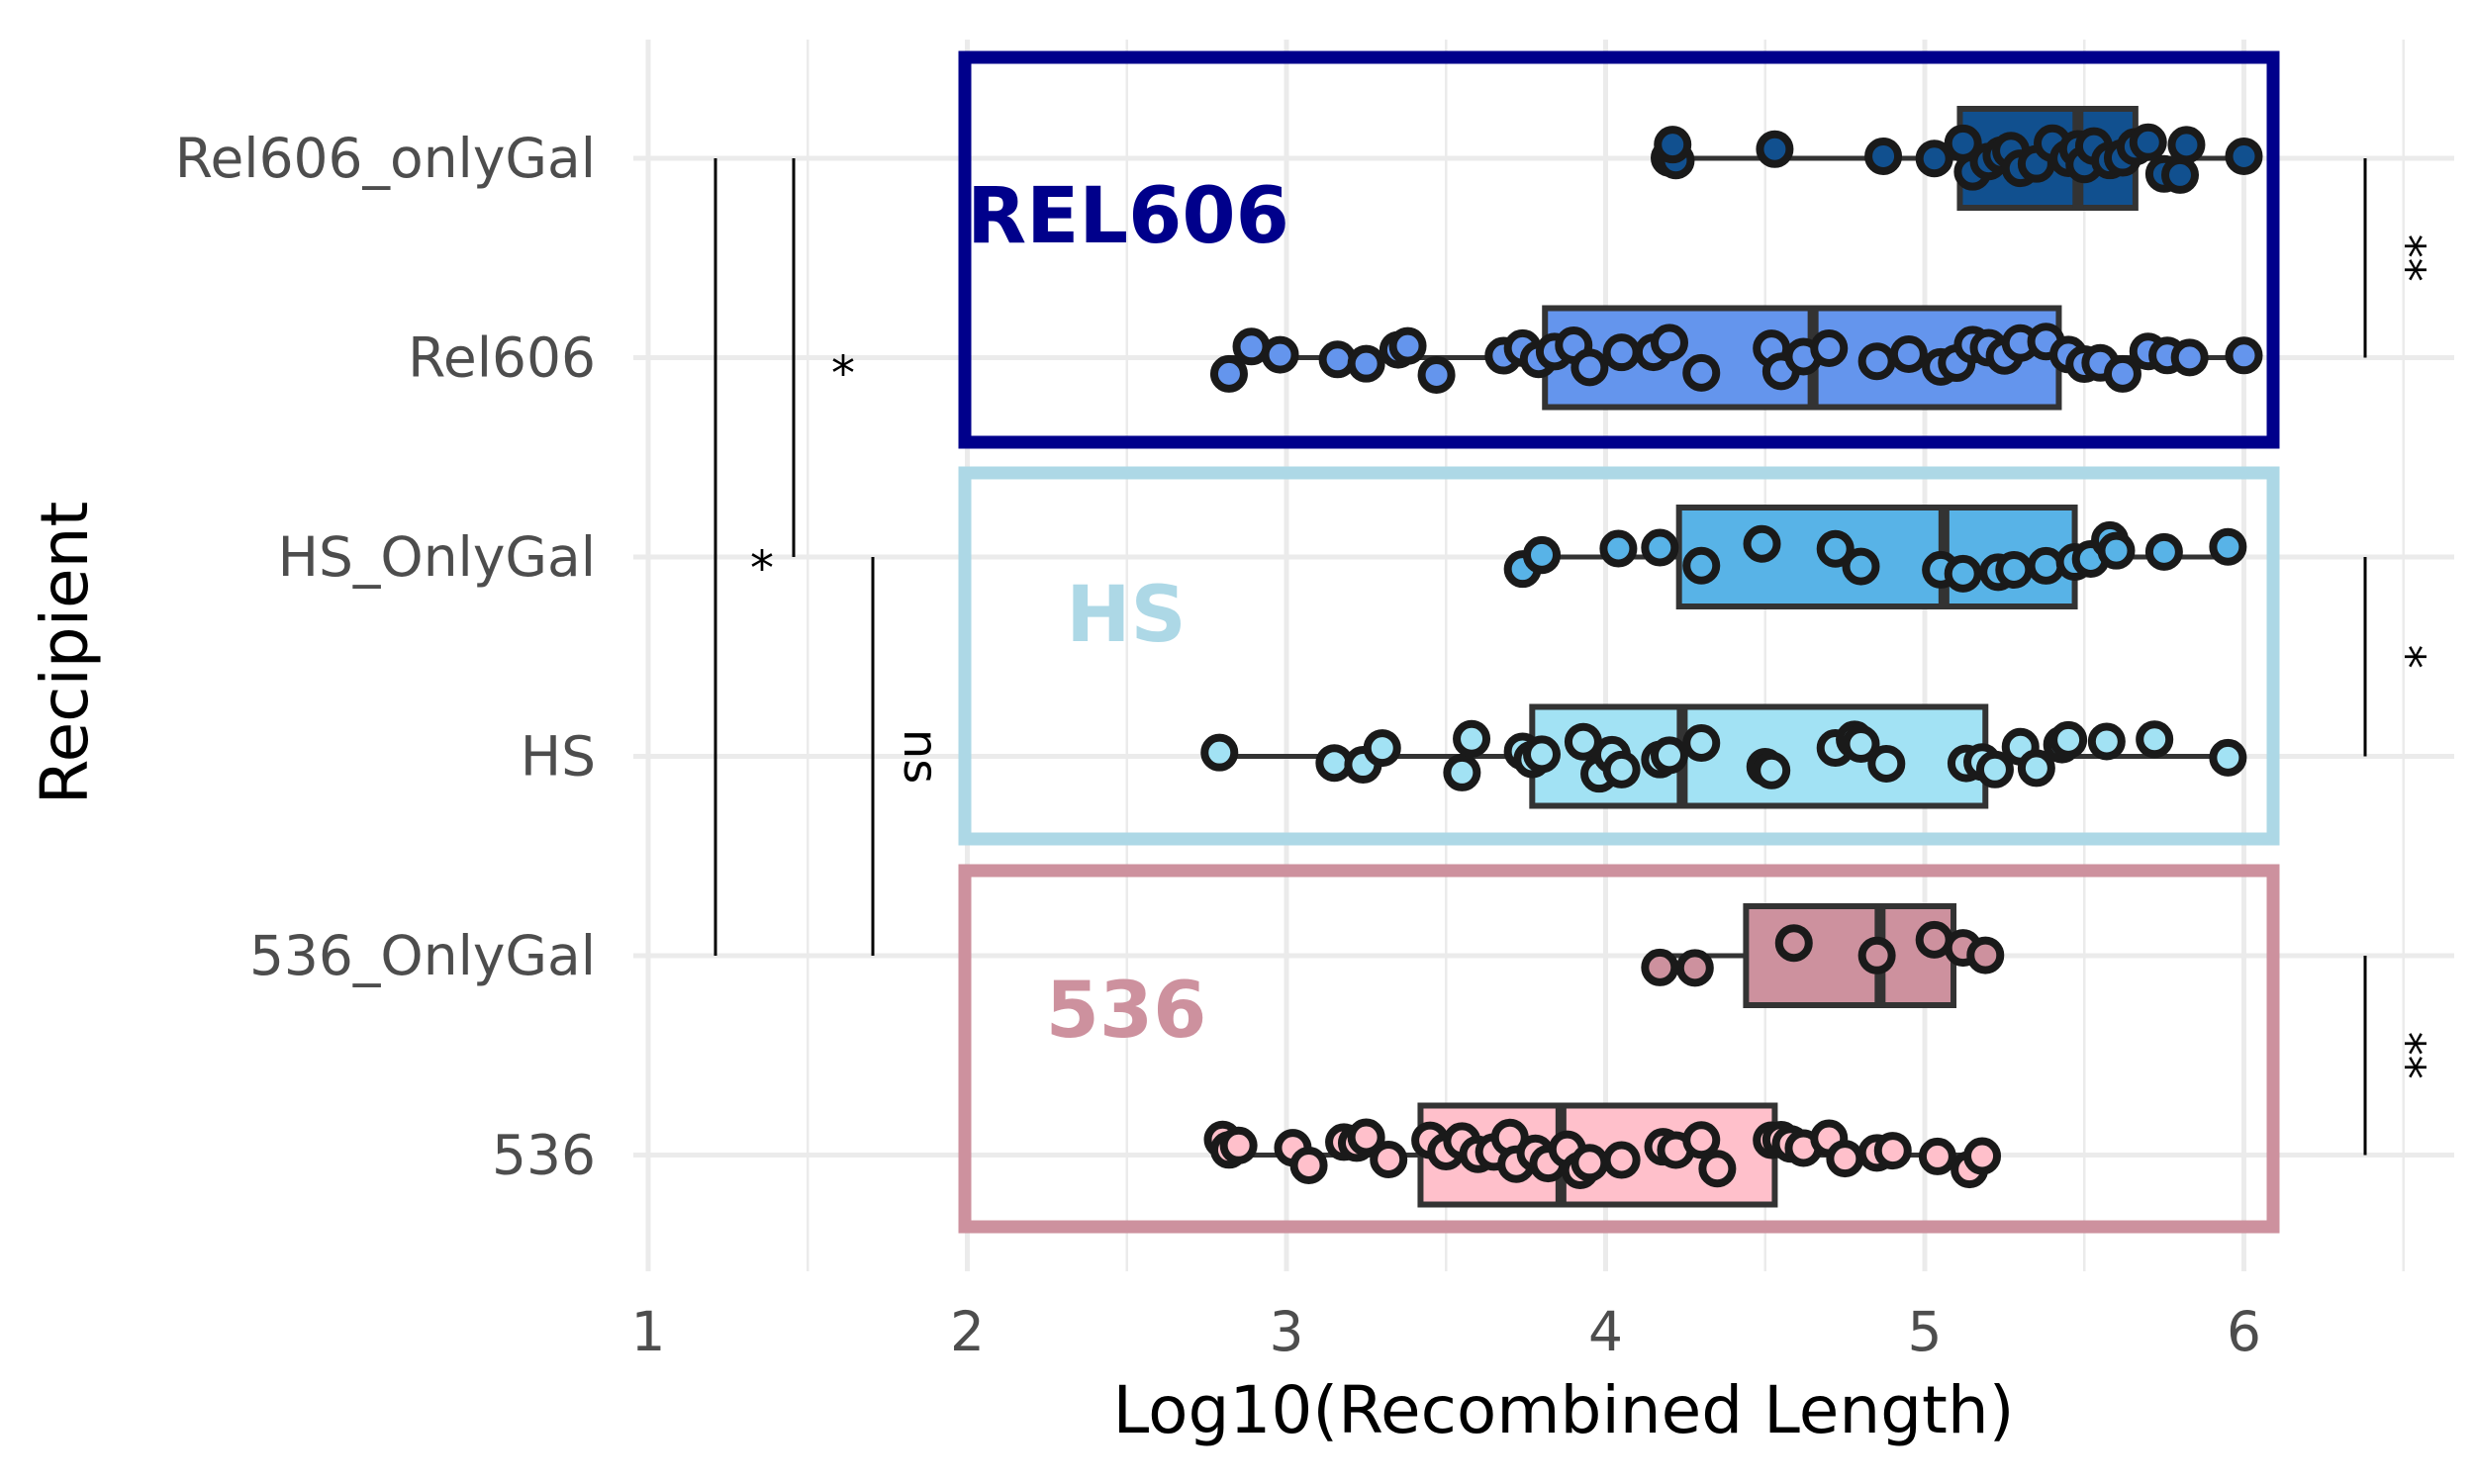 This screenshot has height=1484, width=2474. What do you see at coordinates (1287, 1331) in the screenshot?
I see `x-tick-label: 3` at bounding box center [1287, 1331].